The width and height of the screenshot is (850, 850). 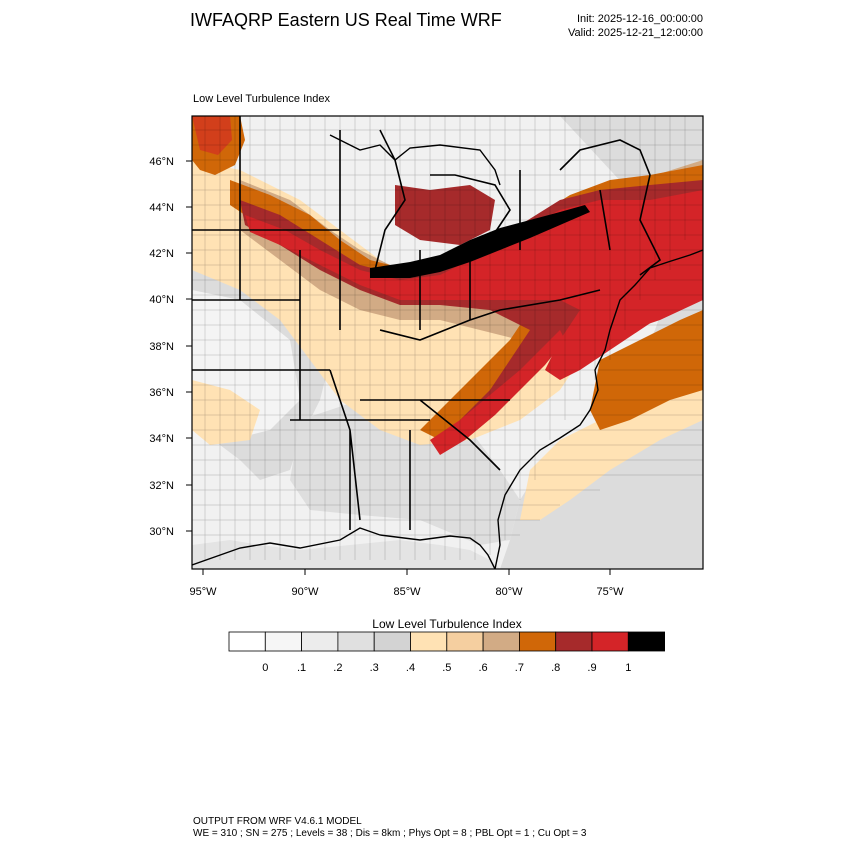 I want to click on lon-tick-label: 95°W, so click(x=203, y=592).